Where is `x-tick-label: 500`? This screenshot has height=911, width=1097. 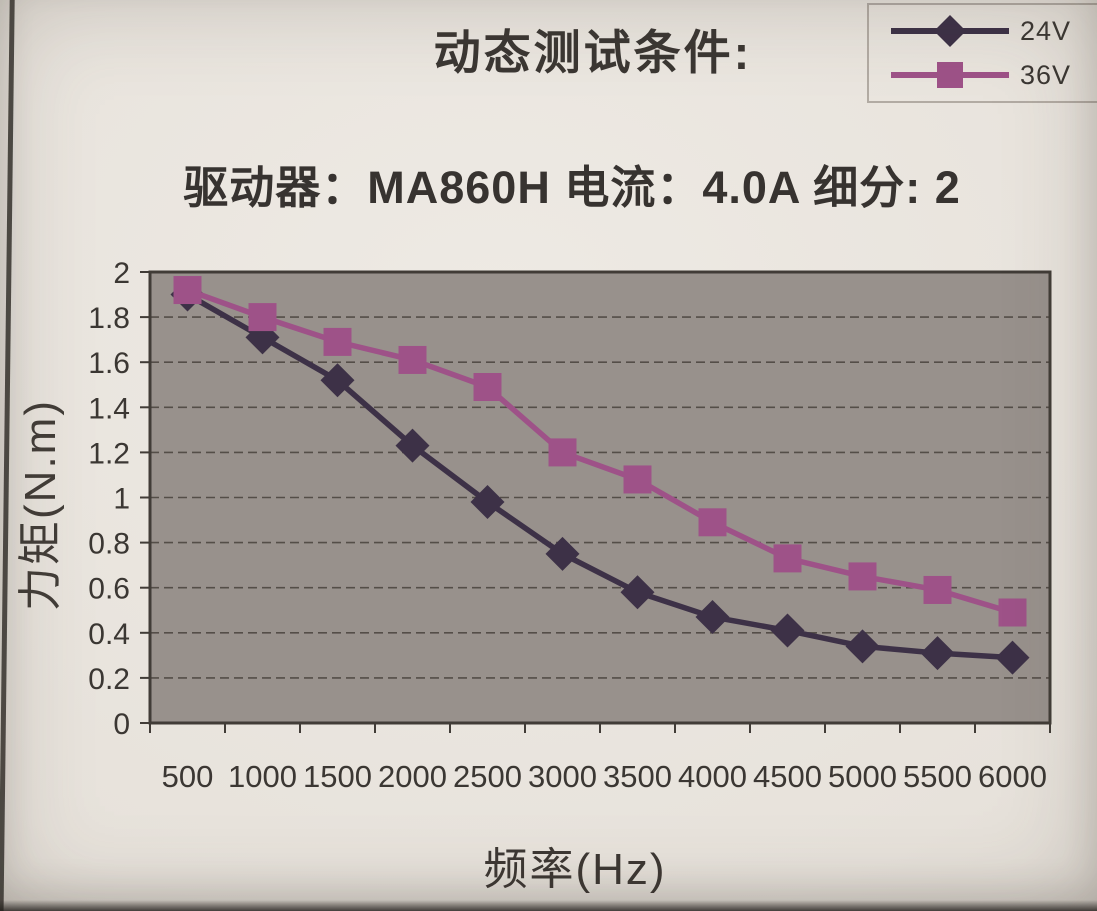
x-tick-label: 500 is located at coordinates (188, 776).